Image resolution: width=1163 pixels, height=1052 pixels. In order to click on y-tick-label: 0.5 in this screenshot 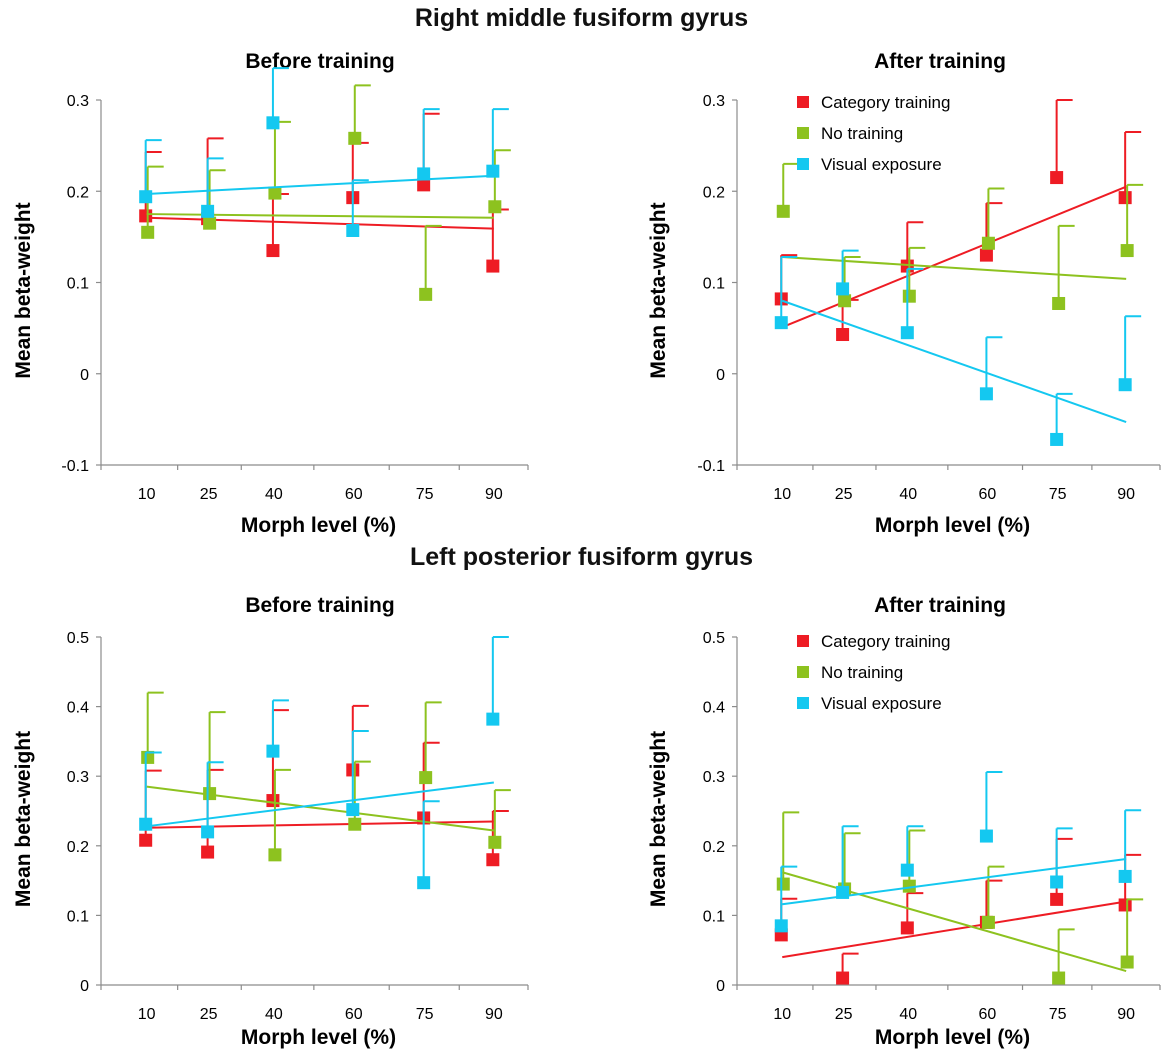, I will do `click(714, 638)`.